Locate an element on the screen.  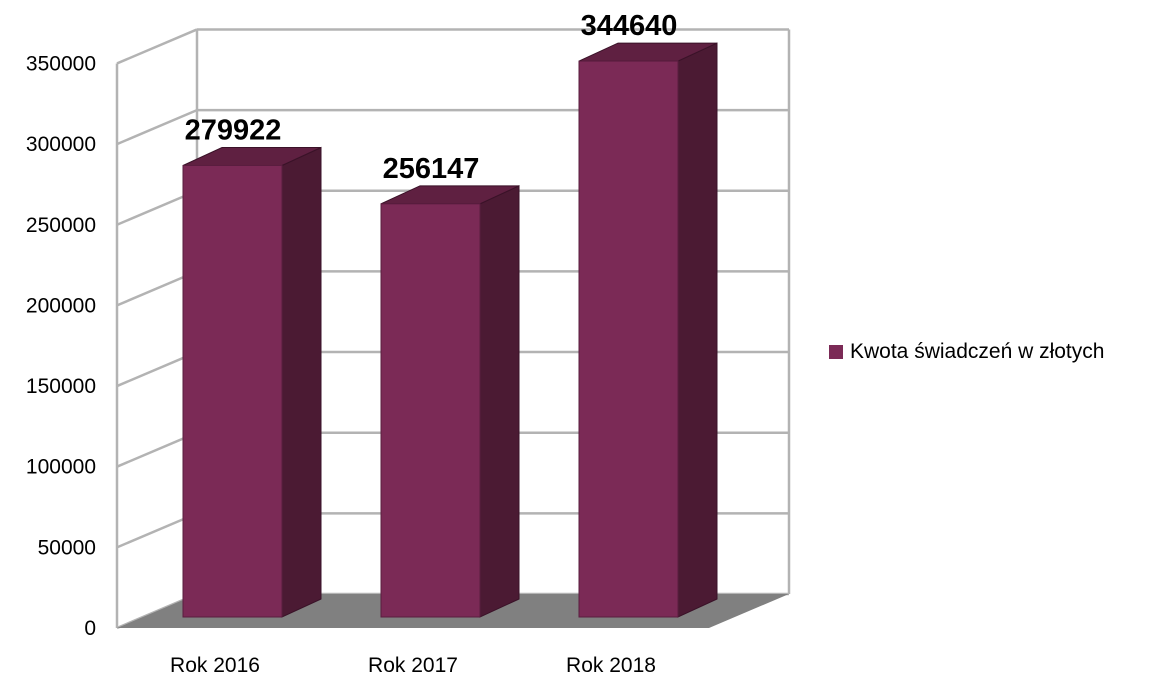
y-tick-label: 250000 is located at coordinates (61, 225).